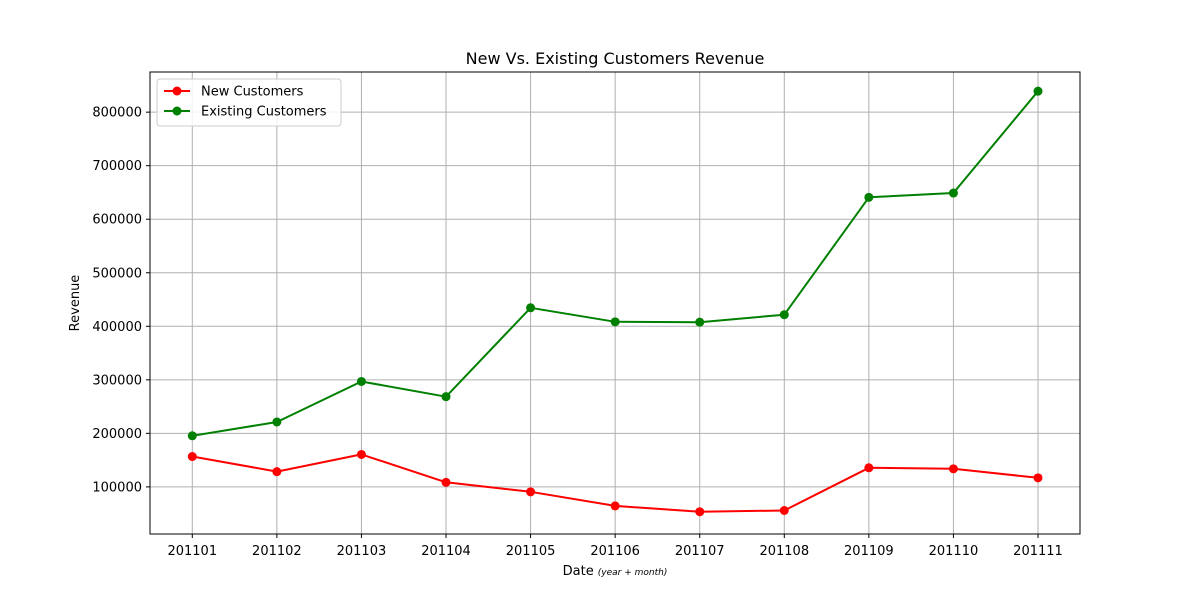 The height and width of the screenshot is (604, 1200). Describe the element at coordinates (615, 551) in the screenshot. I see `x-tick-label: 201106` at that location.